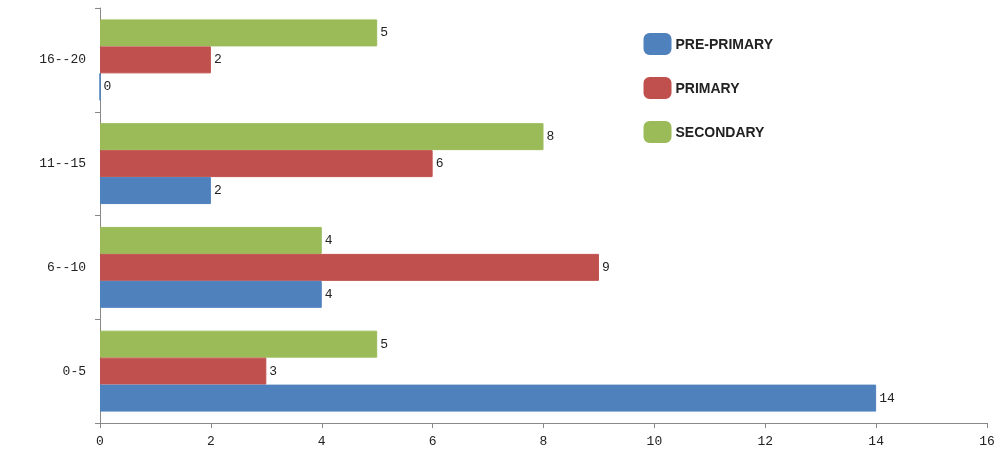 Image resolution: width=1003 pixels, height=455 pixels. I want to click on y-tick-label: 16--20, so click(62, 60).